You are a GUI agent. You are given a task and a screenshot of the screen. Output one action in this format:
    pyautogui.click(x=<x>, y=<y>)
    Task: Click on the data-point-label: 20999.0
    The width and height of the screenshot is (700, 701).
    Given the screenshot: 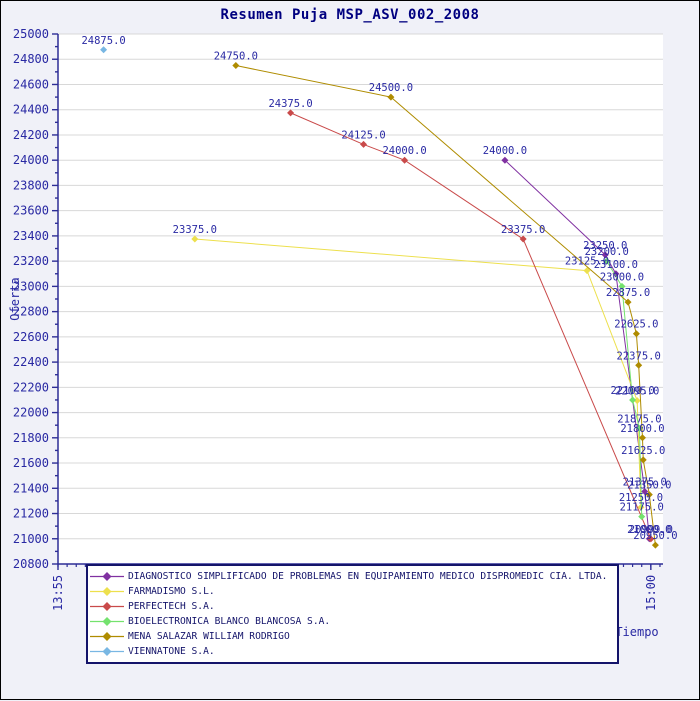 What is the action you would take?
    pyautogui.click(x=651, y=530)
    